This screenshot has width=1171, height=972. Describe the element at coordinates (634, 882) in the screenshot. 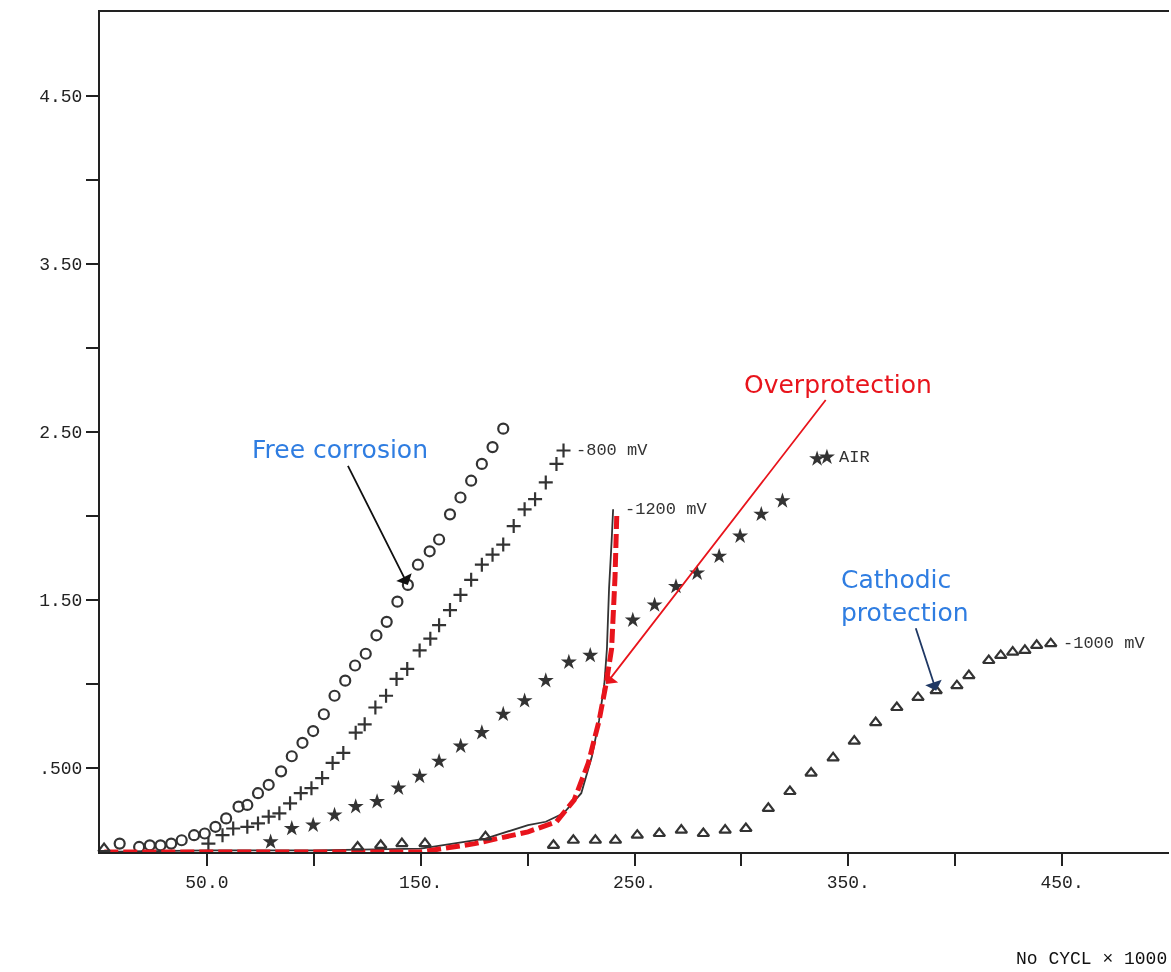

I see `x-tick-label: 250.` at that location.